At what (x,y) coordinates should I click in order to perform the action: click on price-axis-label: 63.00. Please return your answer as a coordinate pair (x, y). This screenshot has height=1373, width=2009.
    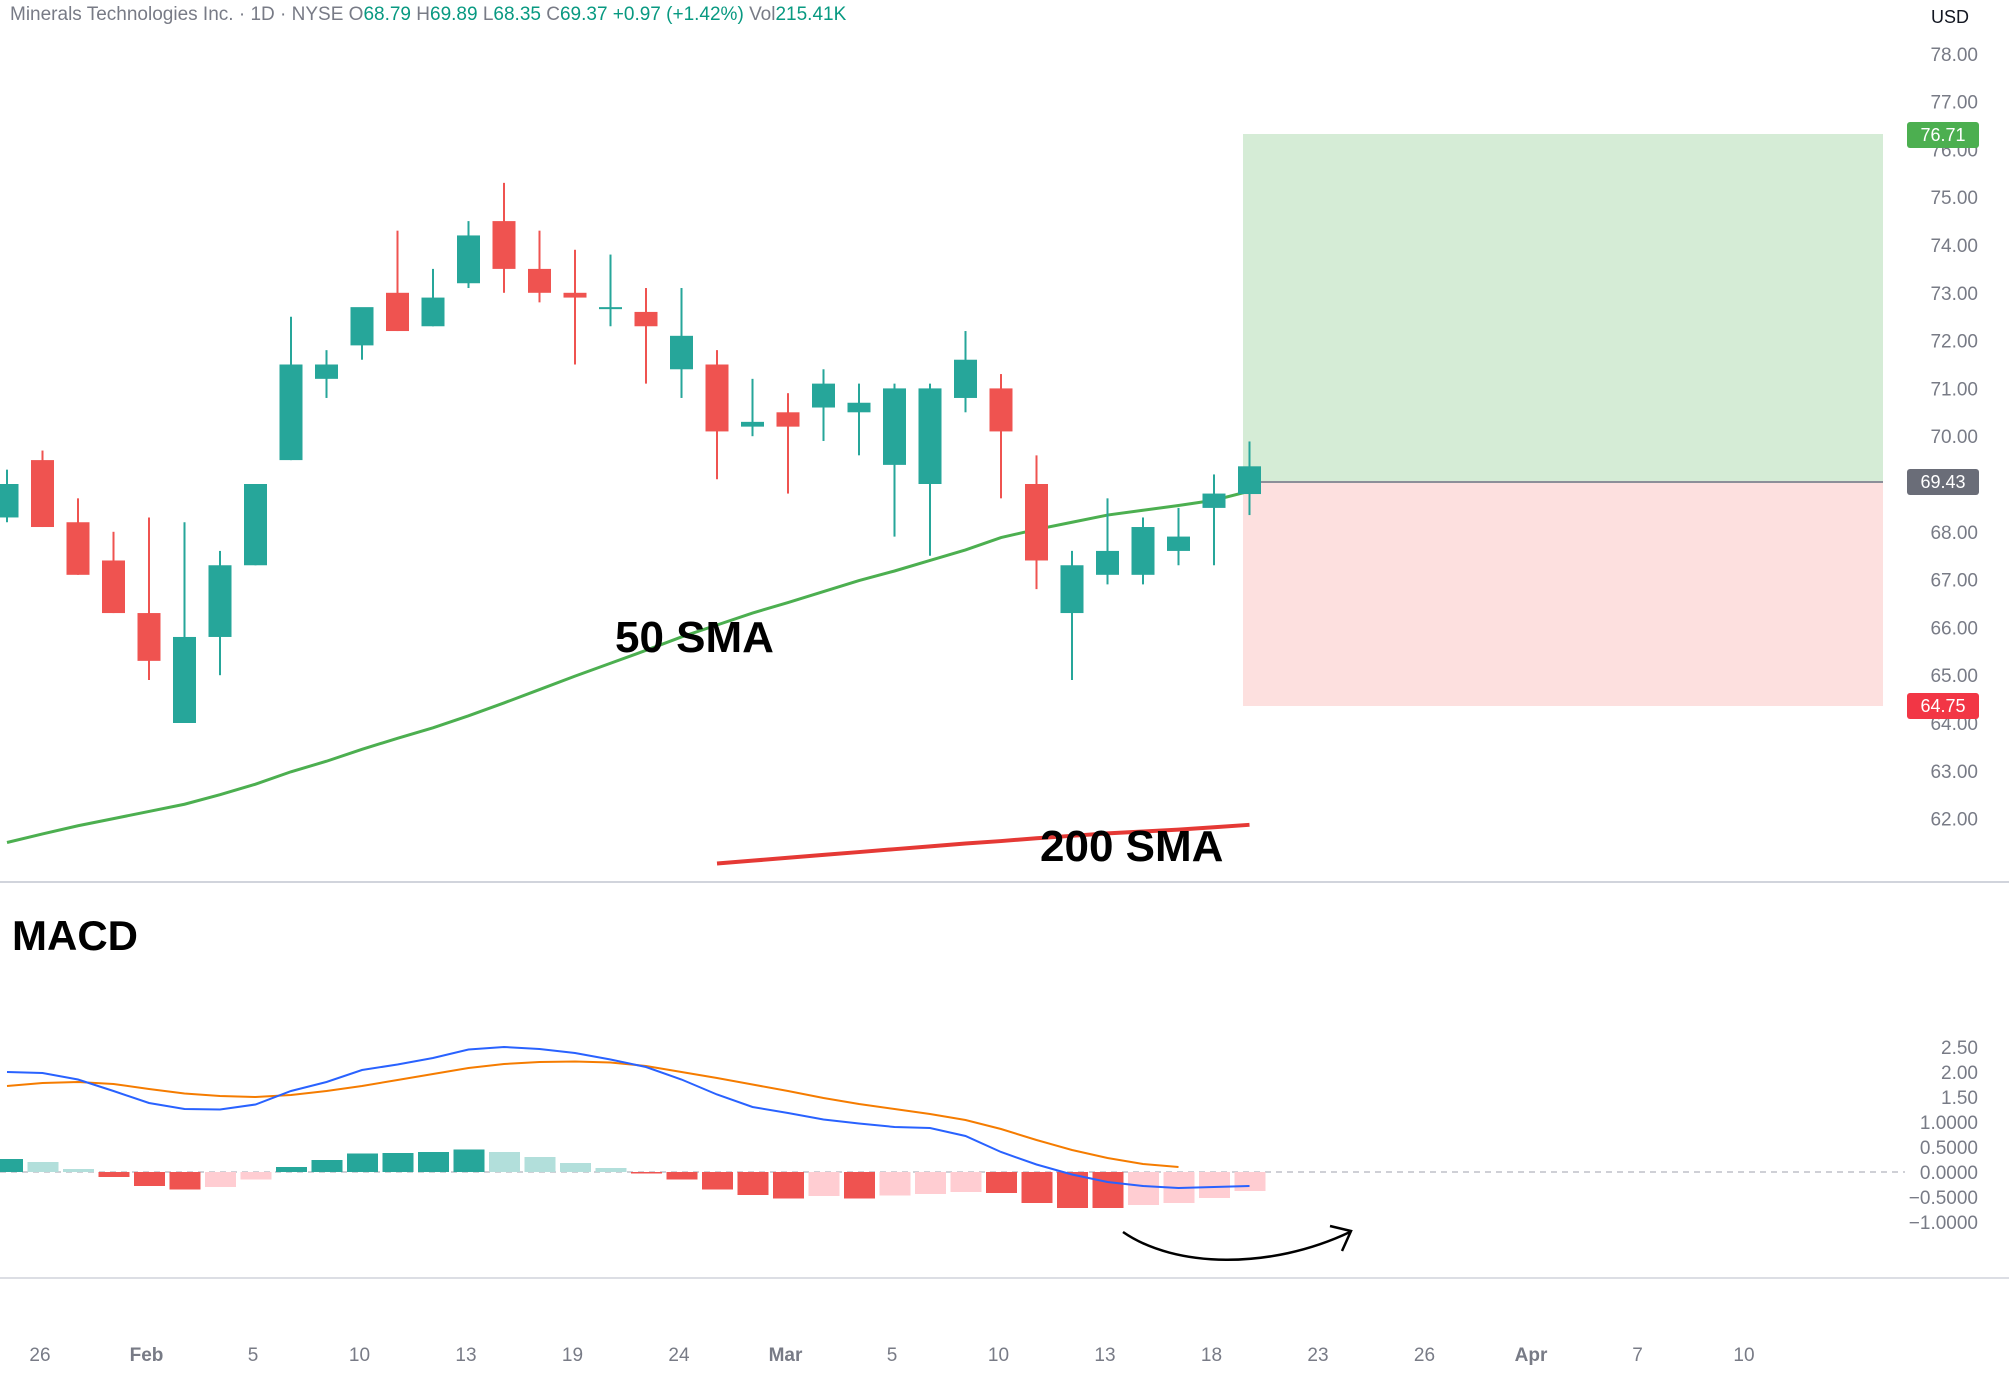
    Looking at the image, I should click on (1954, 772).